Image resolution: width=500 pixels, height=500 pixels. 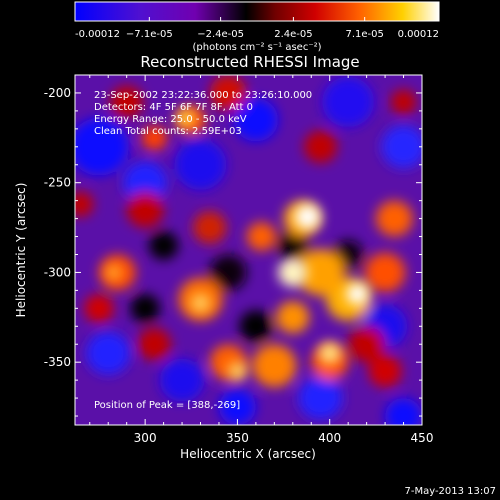 I want to click on peak-position-label: Position of Peak = [388,-269], so click(x=167, y=405).